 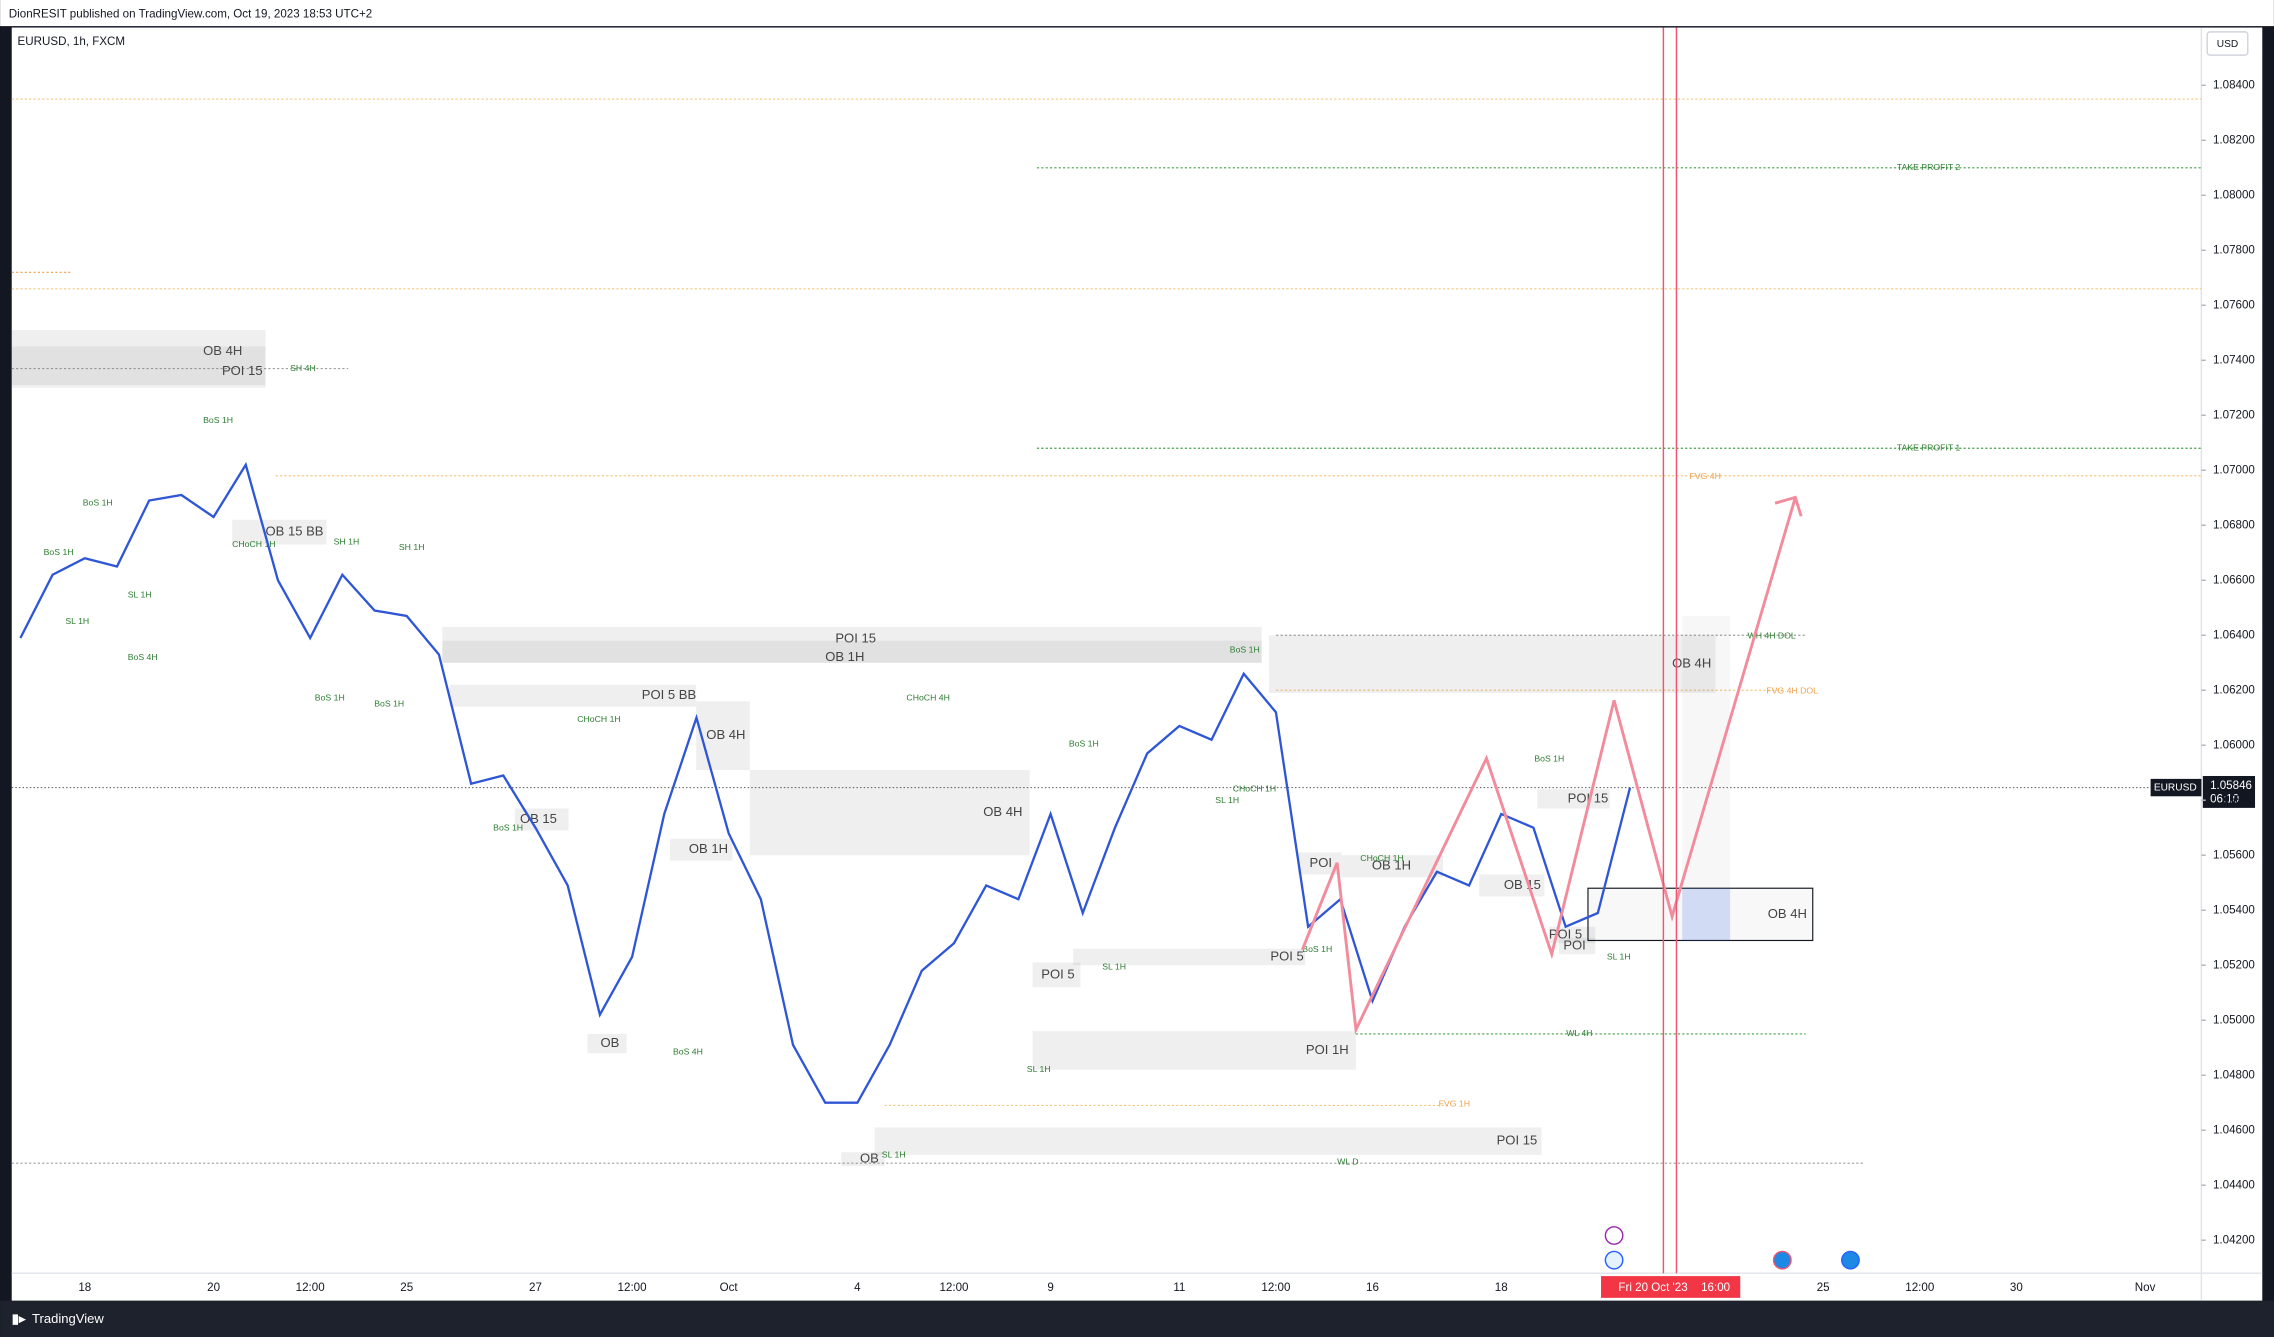 What do you see at coordinates (1050, 1287) in the screenshot?
I see `x-tick-label: 9` at bounding box center [1050, 1287].